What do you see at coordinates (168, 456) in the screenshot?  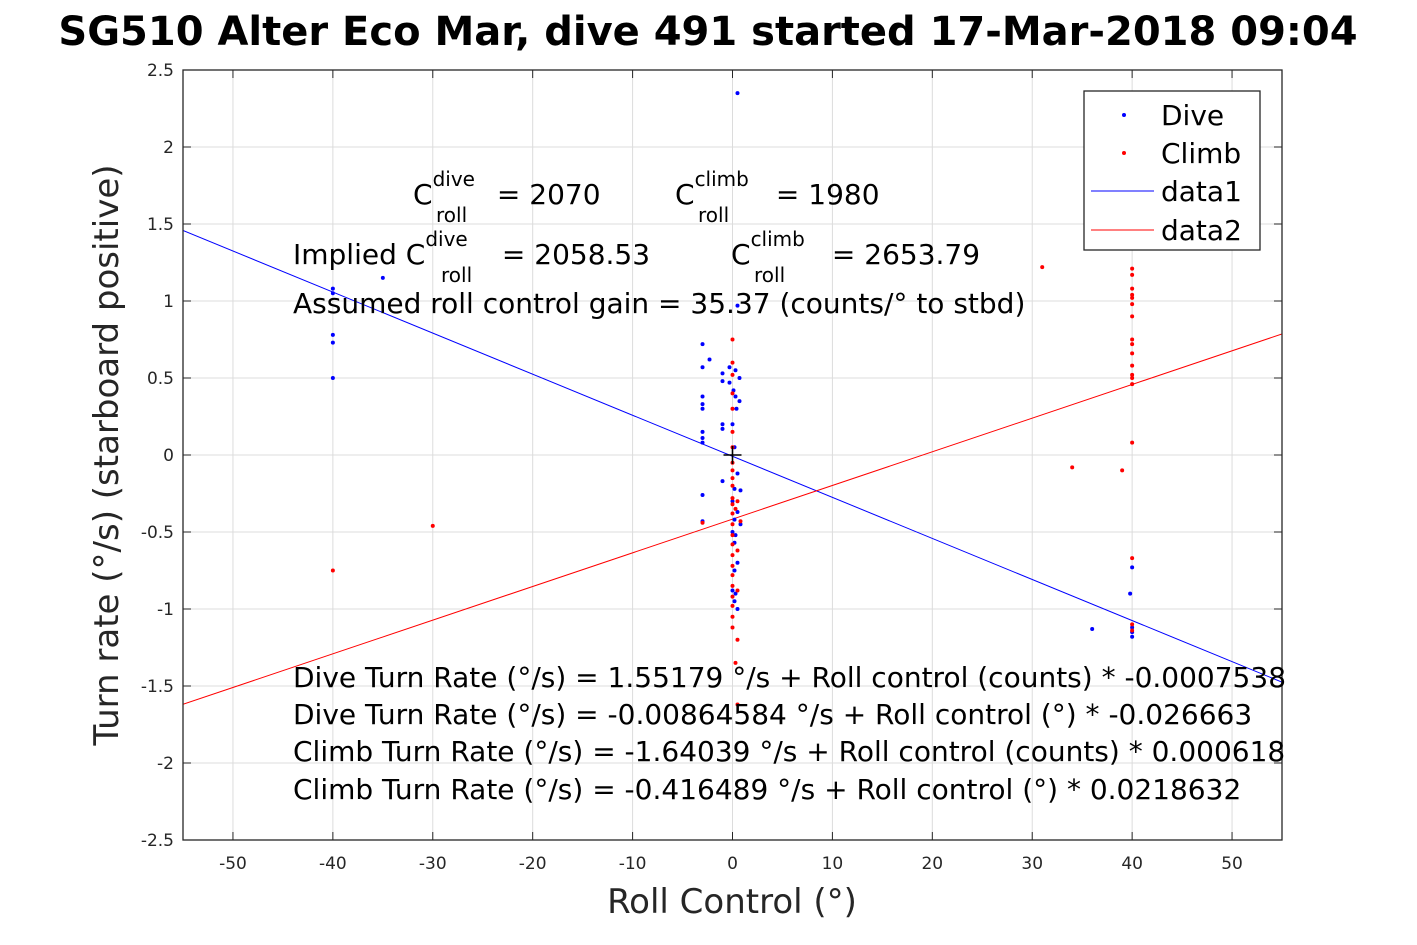 I see `y-tick-label: 0` at bounding box center [168, 456].